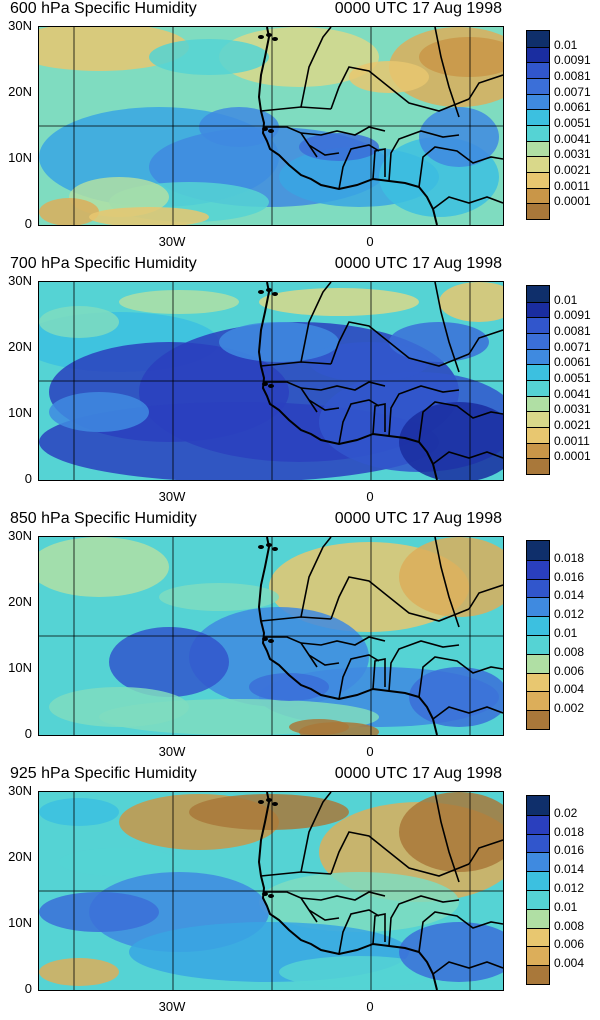 This screenshot has height=1020, width=600. I want to click on panel-title: 700 hPa Specific Humidity, so click(103, 263).